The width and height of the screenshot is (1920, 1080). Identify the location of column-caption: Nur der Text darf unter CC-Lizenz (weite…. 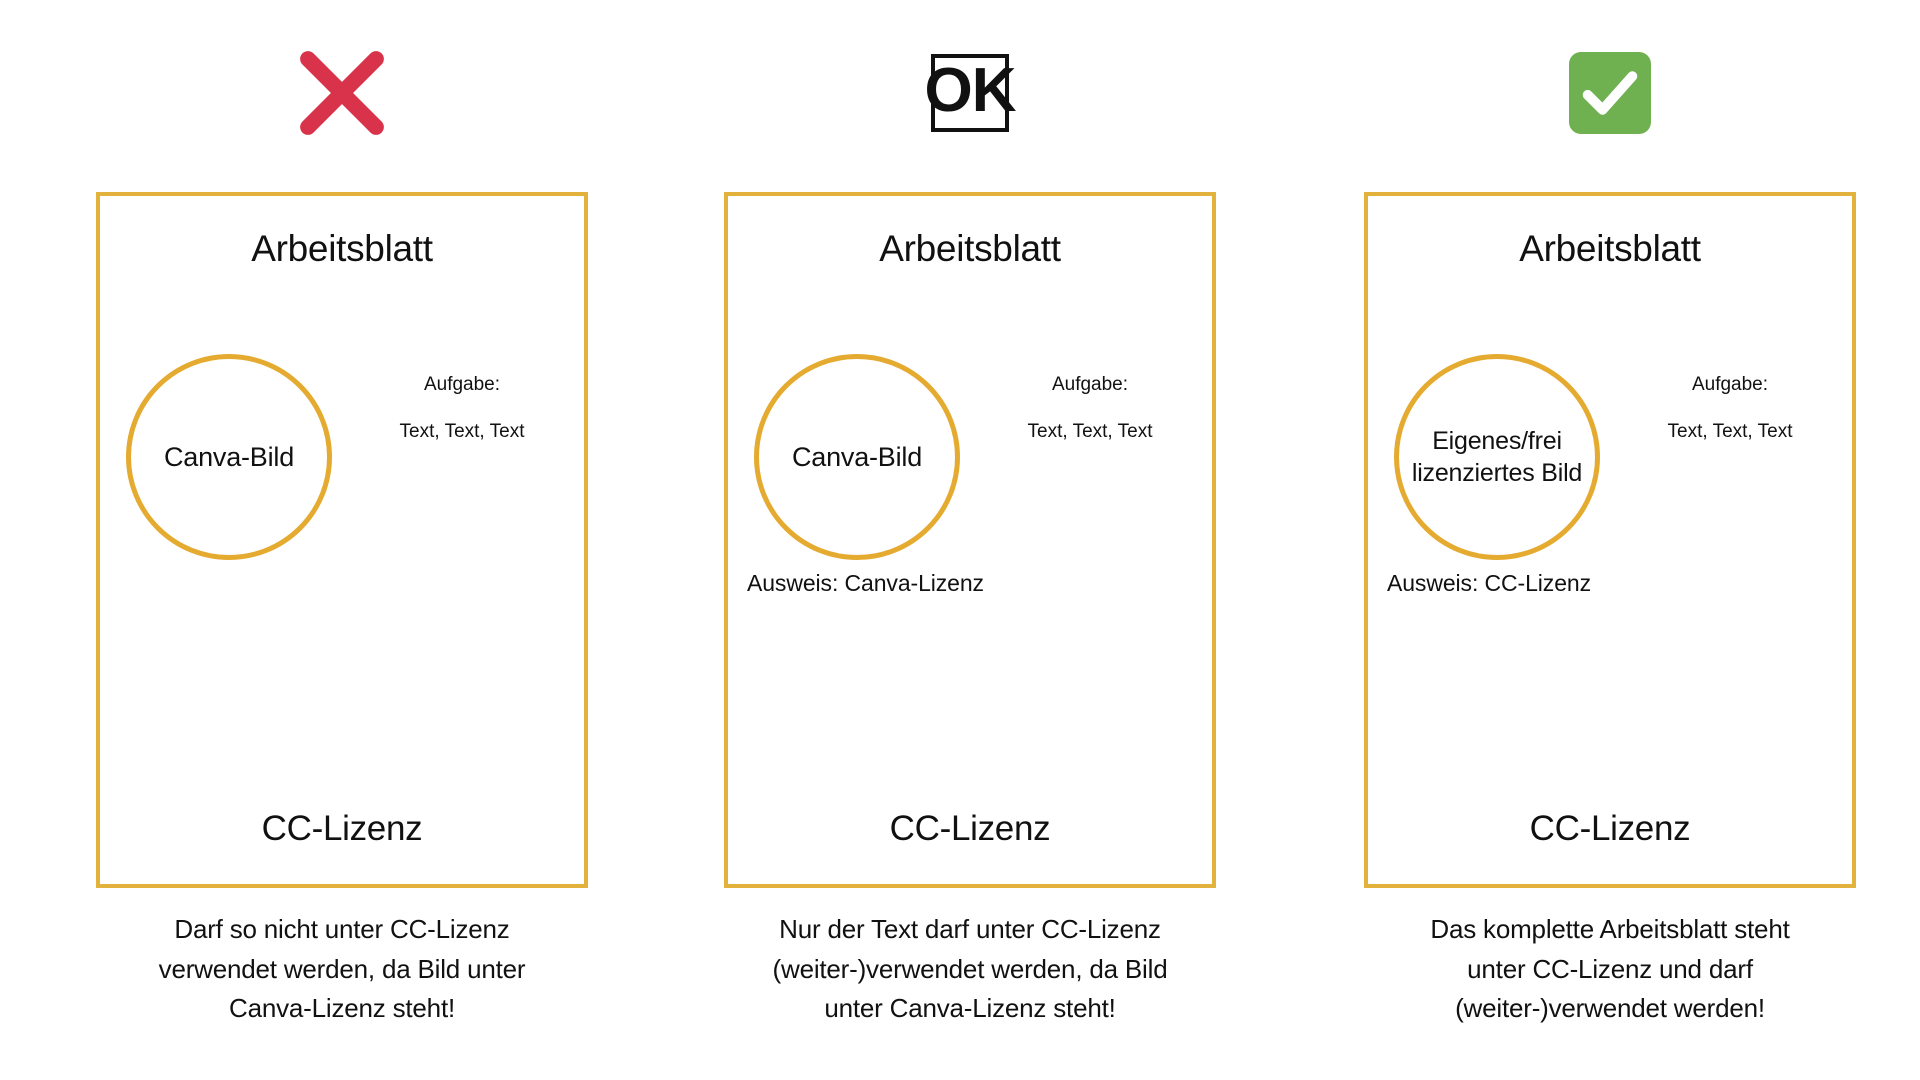
(970, 969).